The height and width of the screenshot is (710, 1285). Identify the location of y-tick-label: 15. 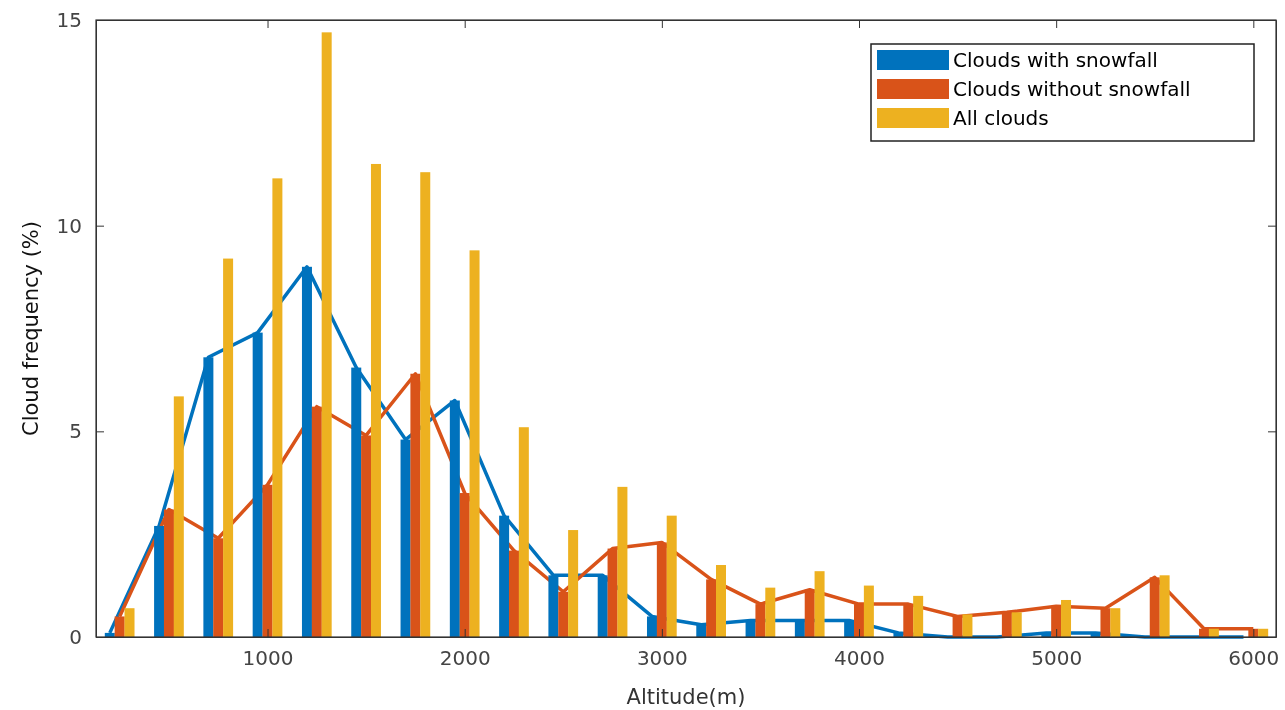
(69, 19).